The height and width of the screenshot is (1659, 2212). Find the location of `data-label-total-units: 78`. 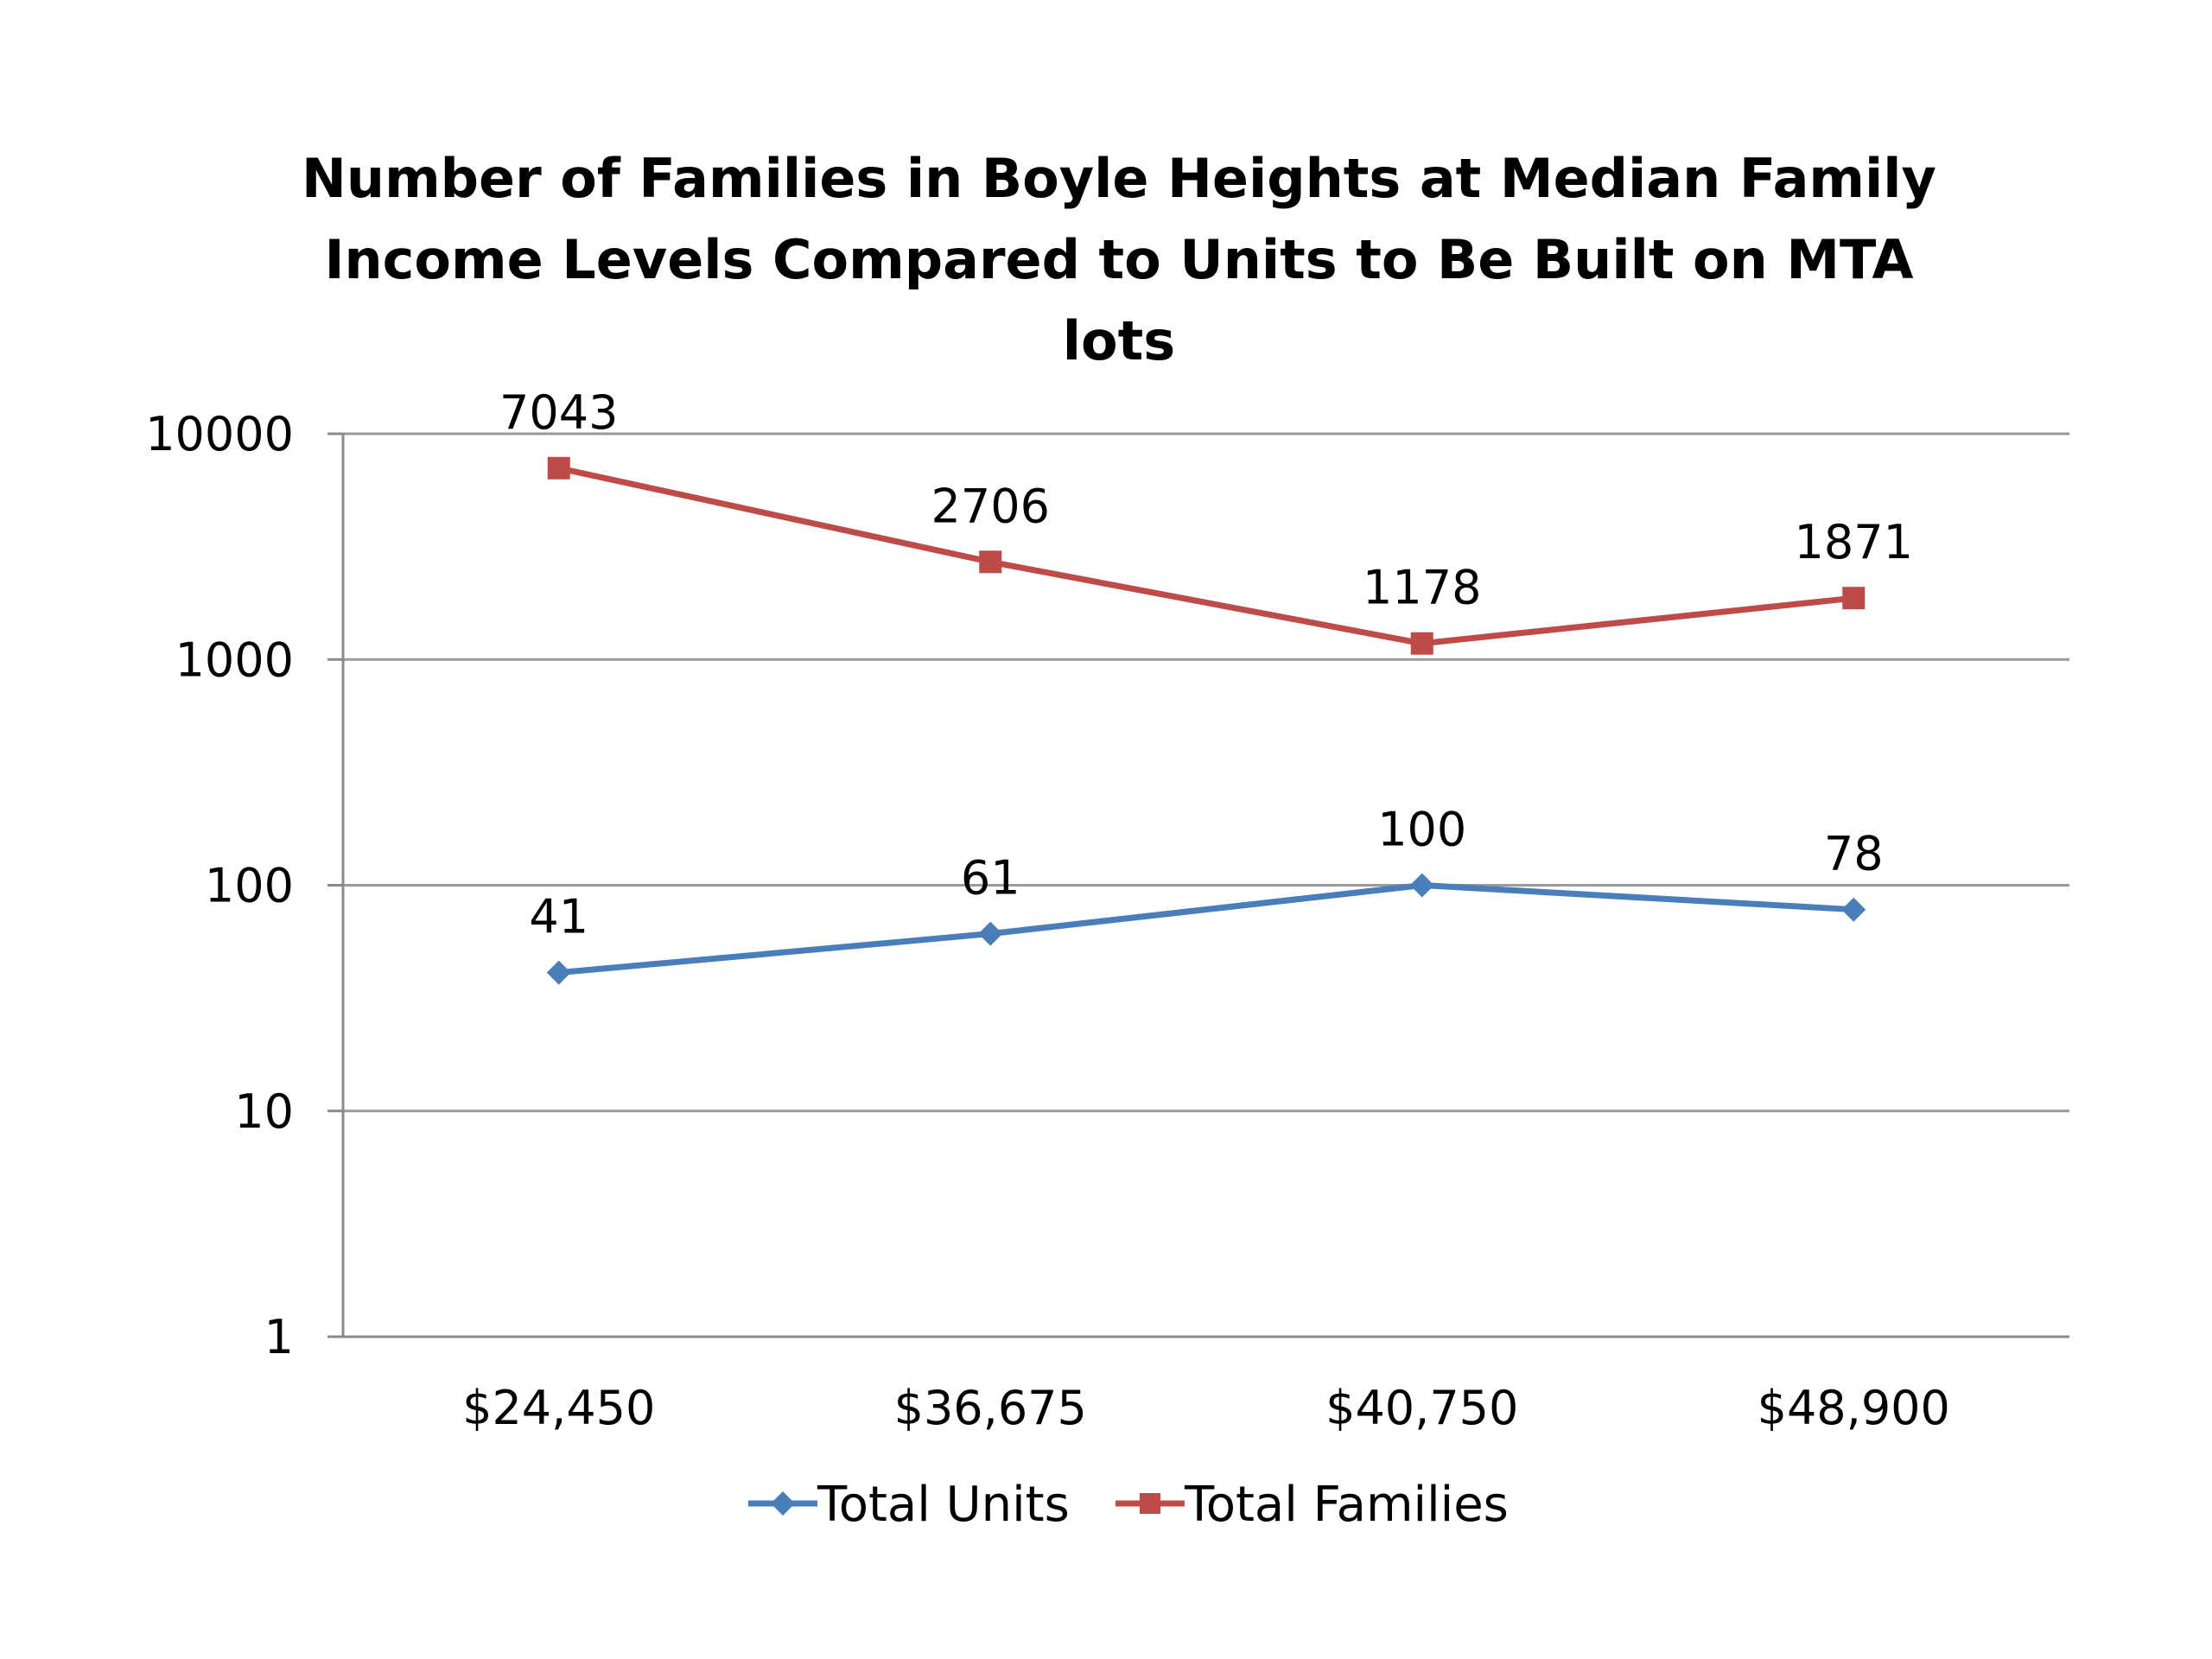

data-label-total-units: 78 is located at coordinates (1854, 854).